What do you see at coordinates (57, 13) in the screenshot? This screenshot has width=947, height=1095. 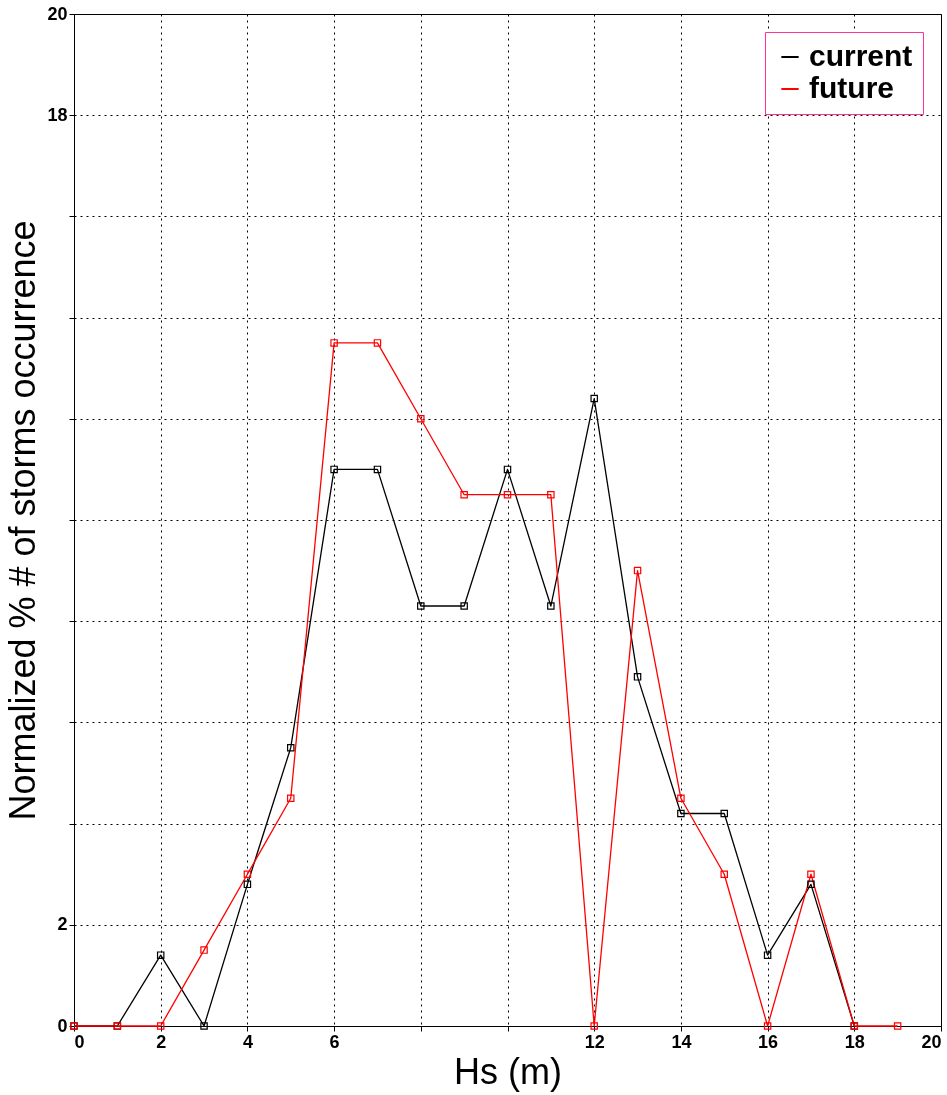 I see `y-tick-label: 20` at bounding box center [57, 13].